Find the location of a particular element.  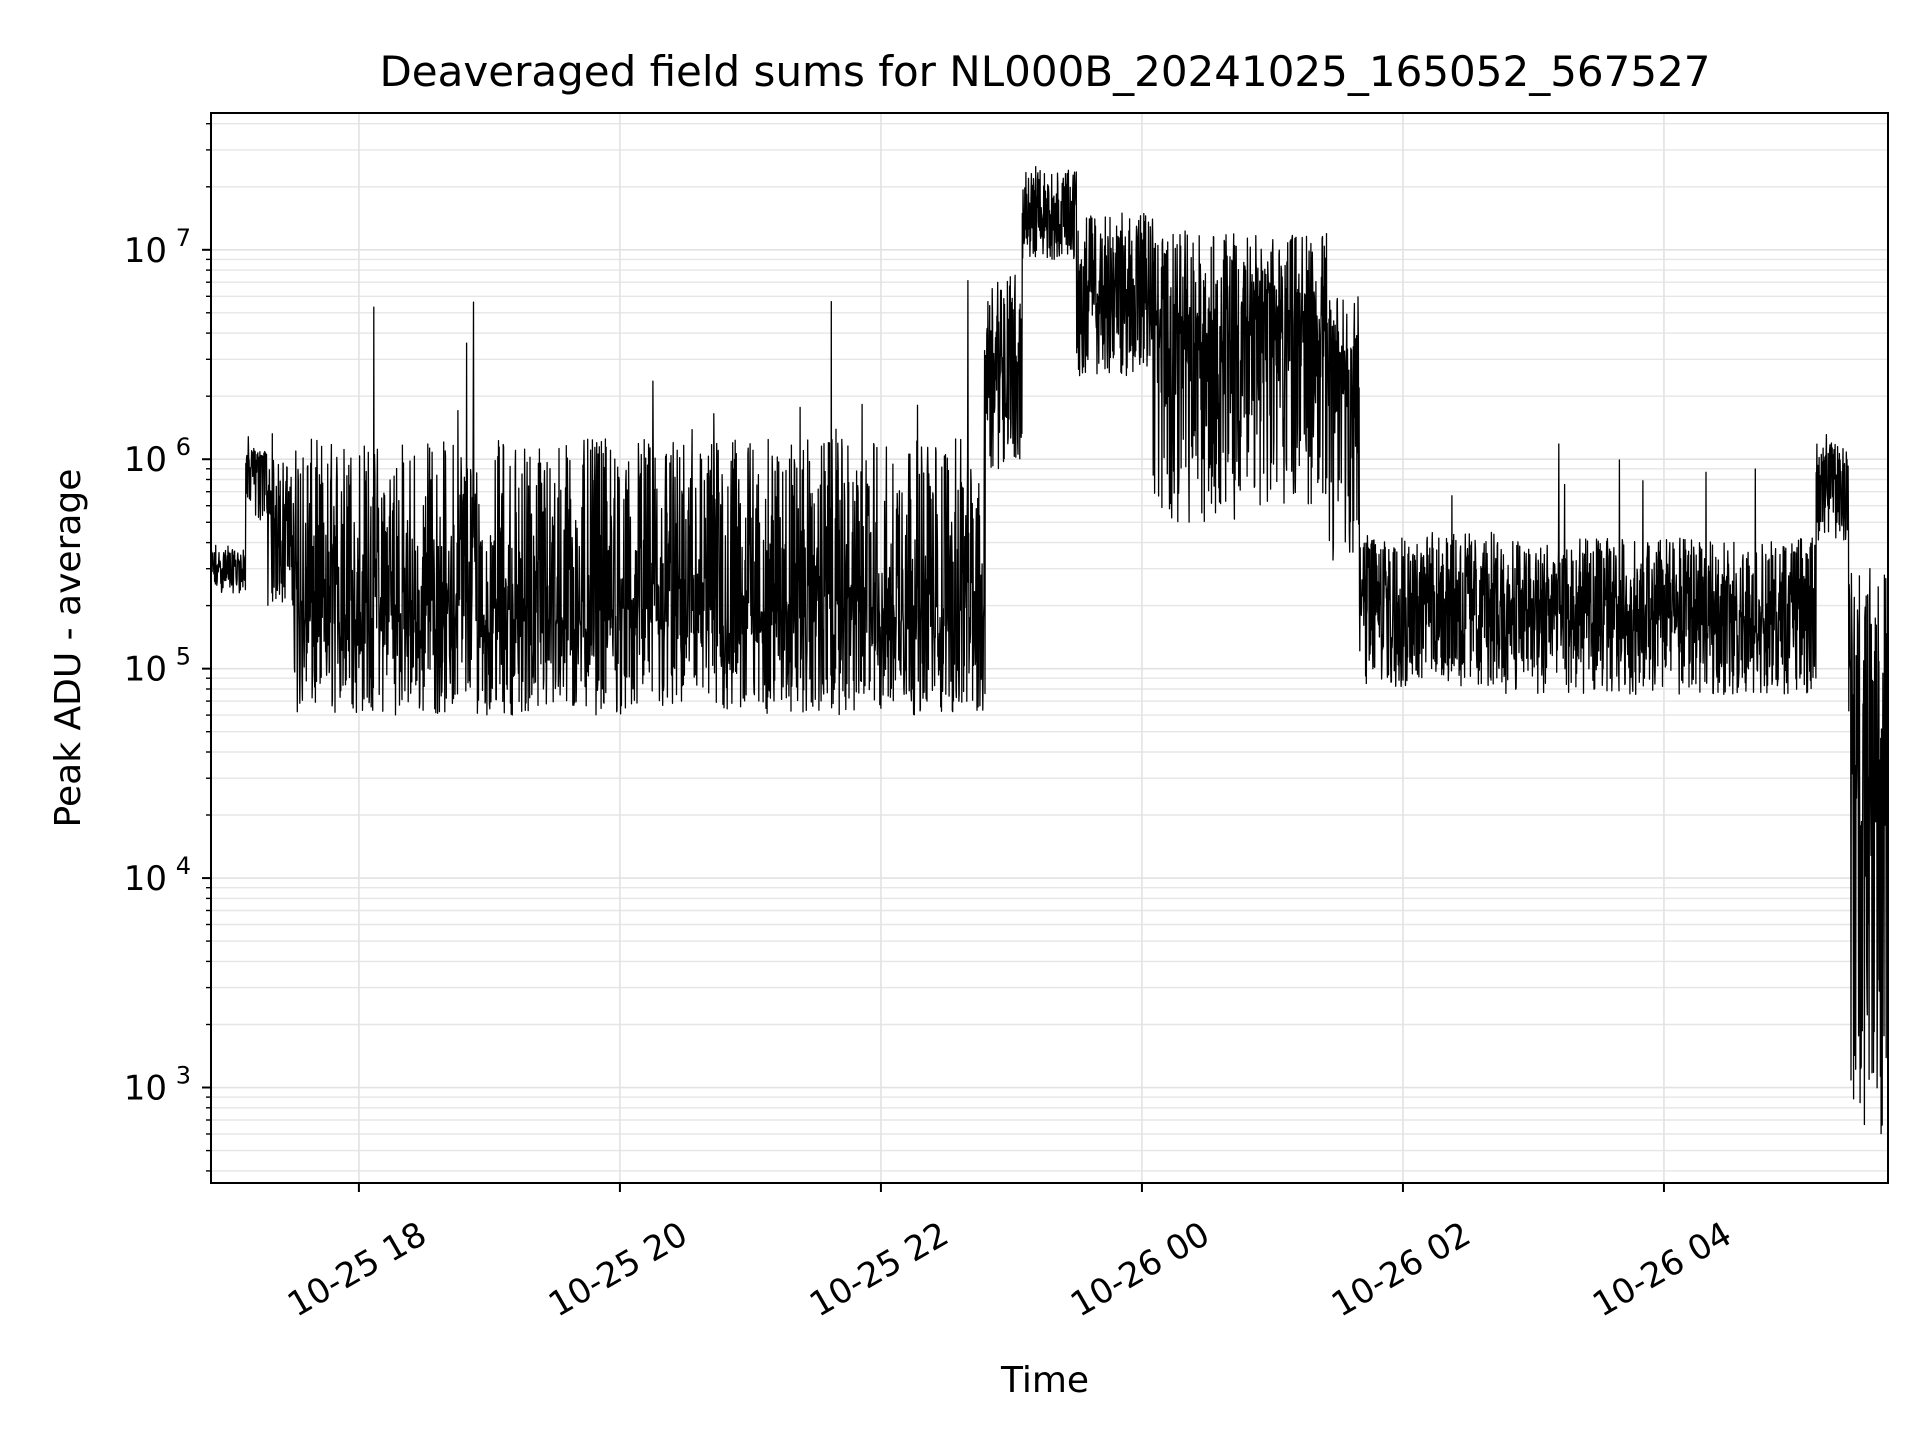

x-tick-label: 10-25 18 is located at coordinates (357, 1269).